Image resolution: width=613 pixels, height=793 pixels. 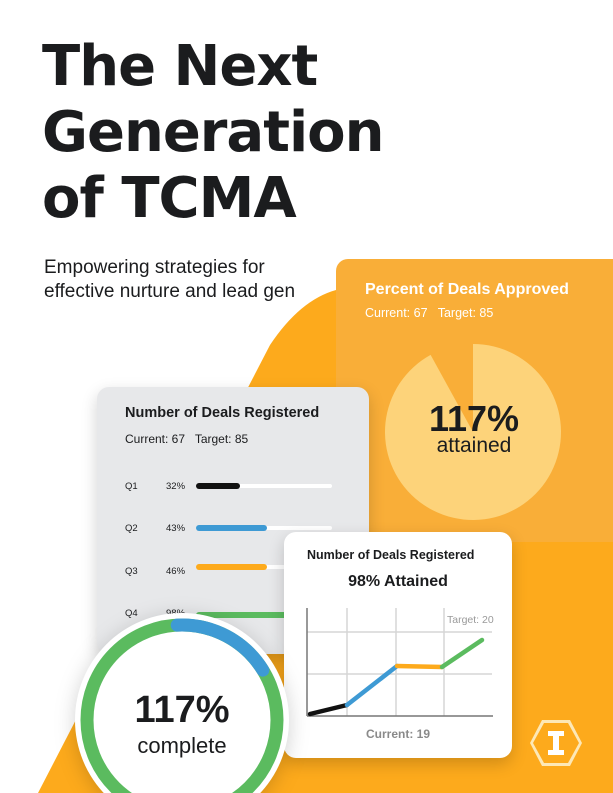 I want to click on title-line-1: The Next, so click(x=180, y=66).